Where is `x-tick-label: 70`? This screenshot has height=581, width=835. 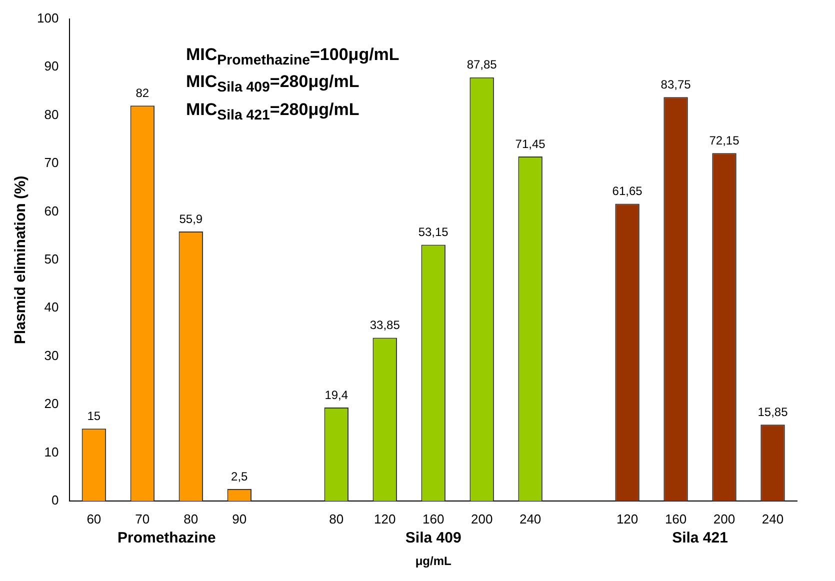 x-tick-label: 70 is located at coordinates (142, 518).